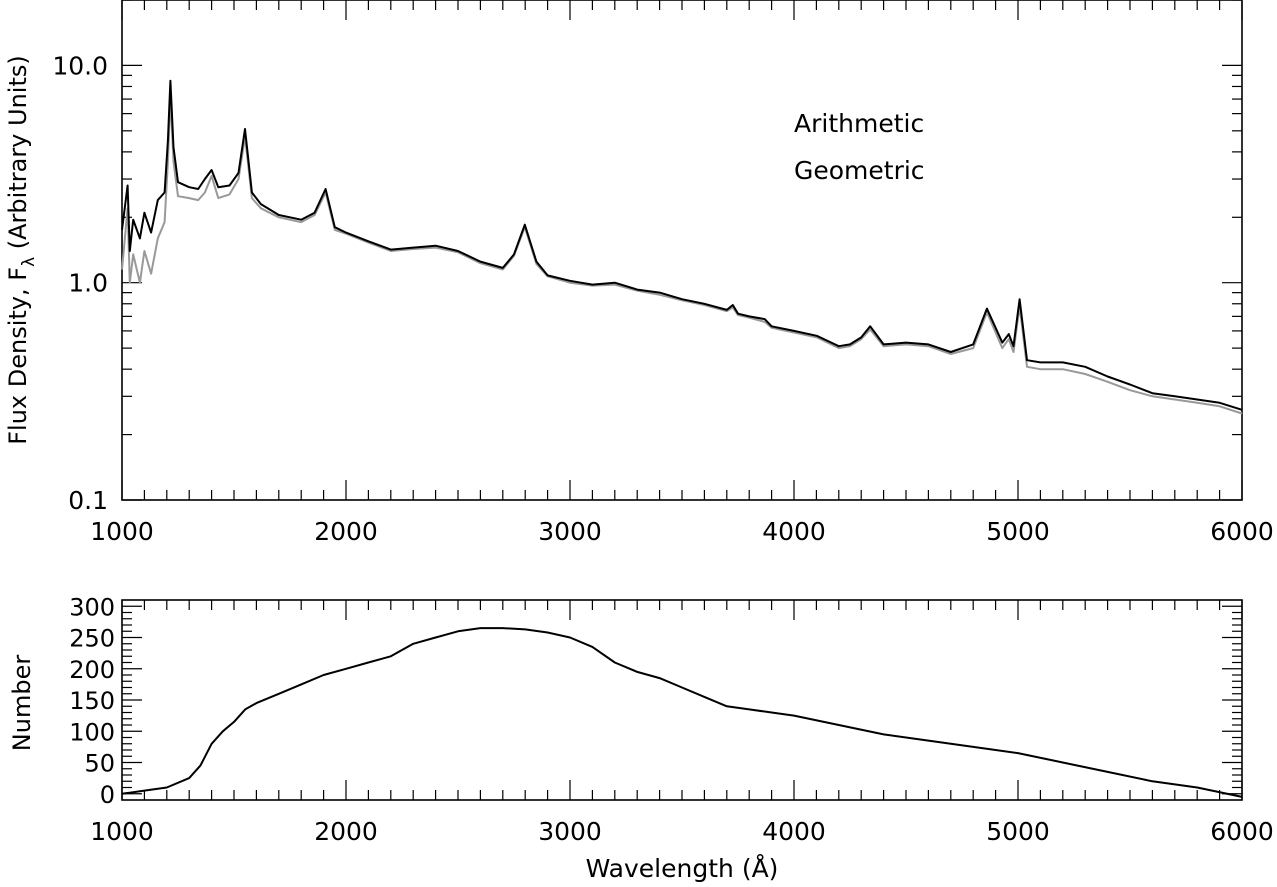 This screenshot has width=1277, height=887. Describe the element at coordinates (346, 531) in the screenshot. I see `flux-x-tick-label: 2000` at that location.